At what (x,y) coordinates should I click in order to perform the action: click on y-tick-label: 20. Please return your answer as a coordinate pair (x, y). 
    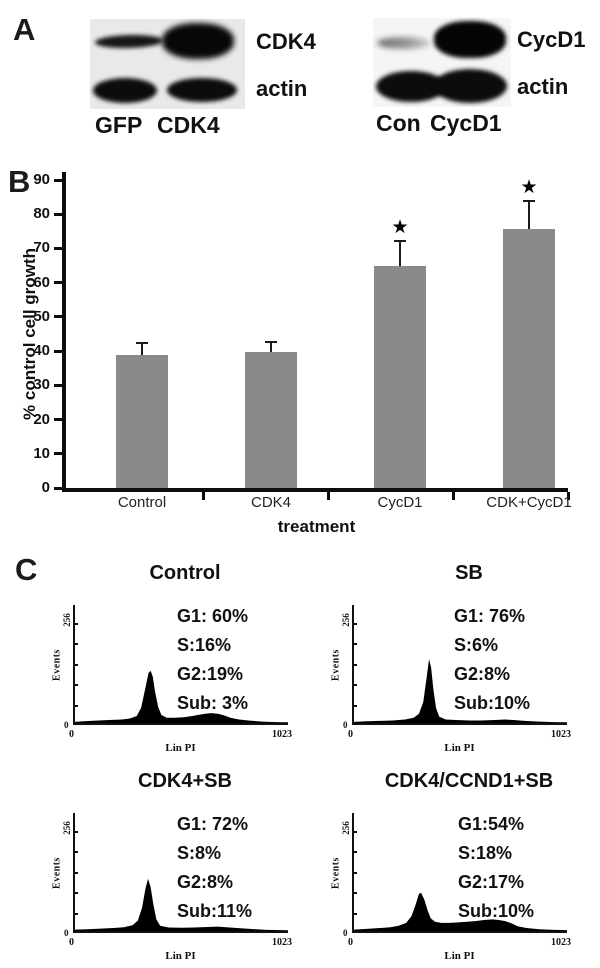
    Looking at the image, I should click on (41, 419).